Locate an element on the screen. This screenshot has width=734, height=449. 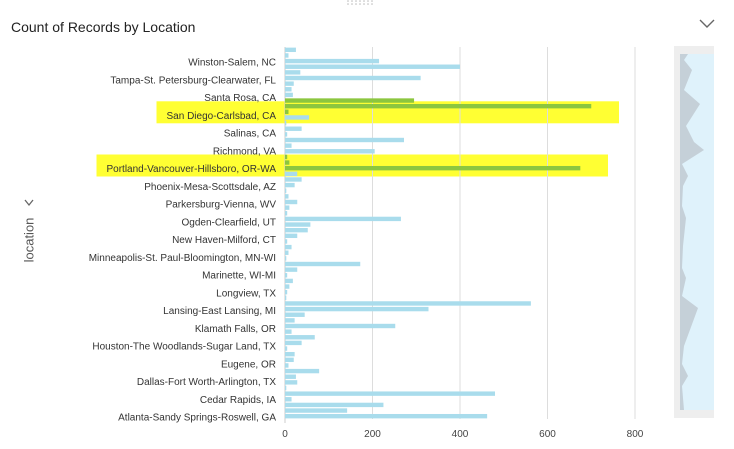
category-label: Longview, TX is located at coordinates (246, 293).